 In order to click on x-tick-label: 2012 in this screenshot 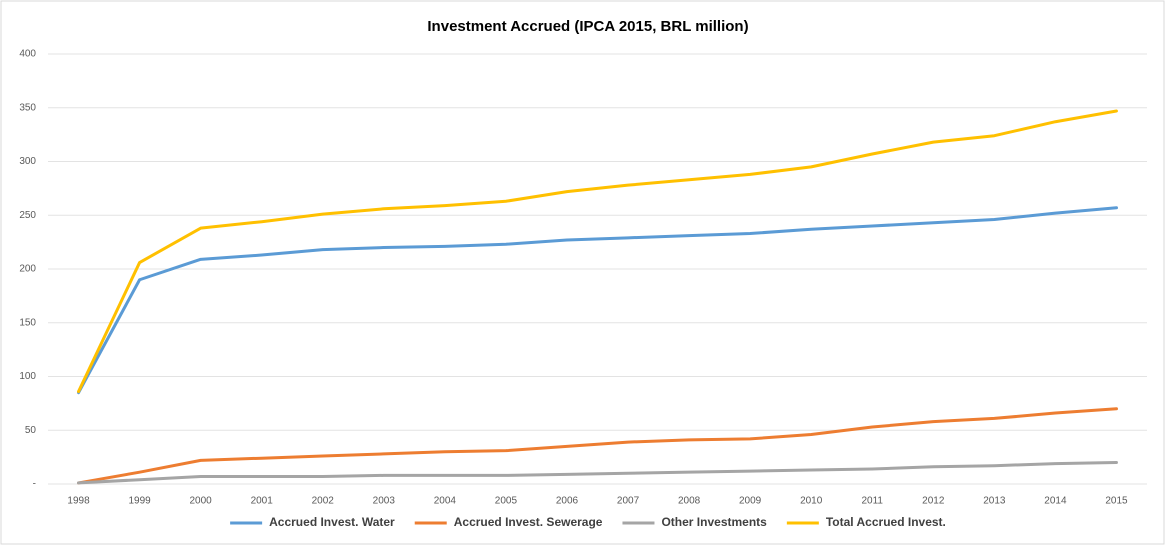, I will do `click(933, 501)`.